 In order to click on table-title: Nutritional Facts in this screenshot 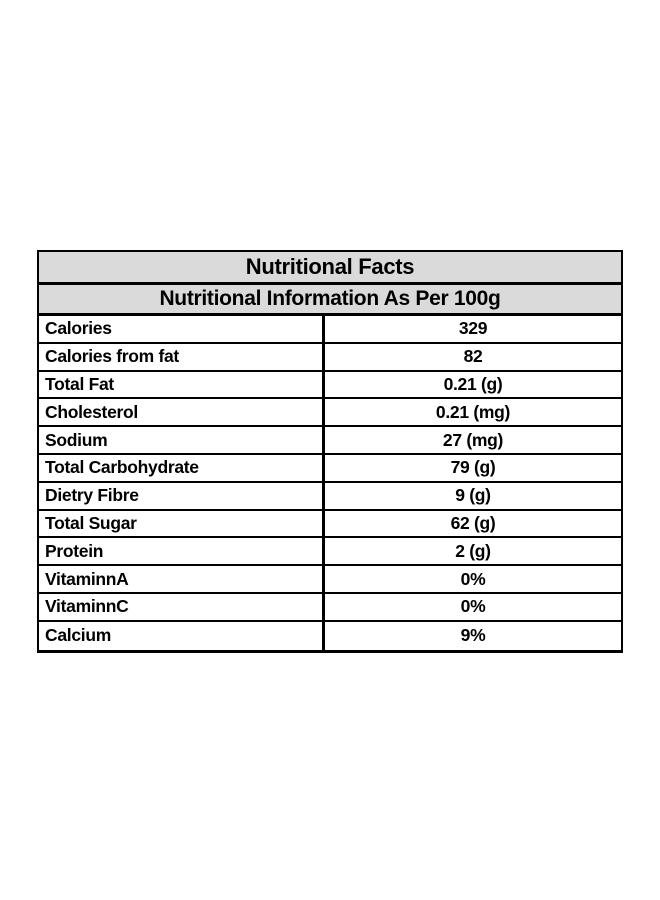, I will do `click(330, 266)`.